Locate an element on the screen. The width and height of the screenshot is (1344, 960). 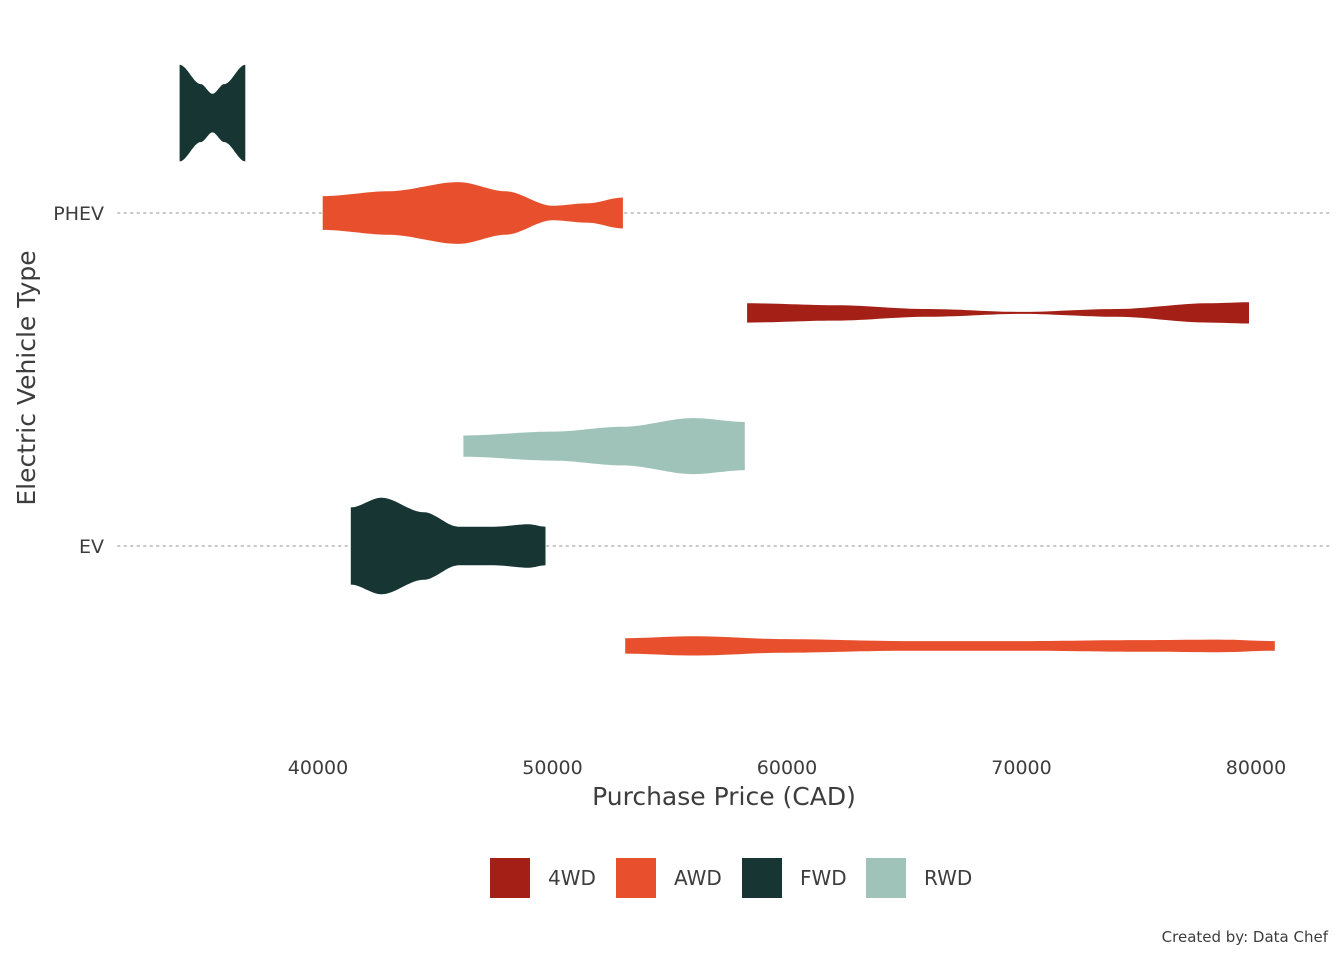
x-tick-60000: 60000 is located at coordinates (787, 768).